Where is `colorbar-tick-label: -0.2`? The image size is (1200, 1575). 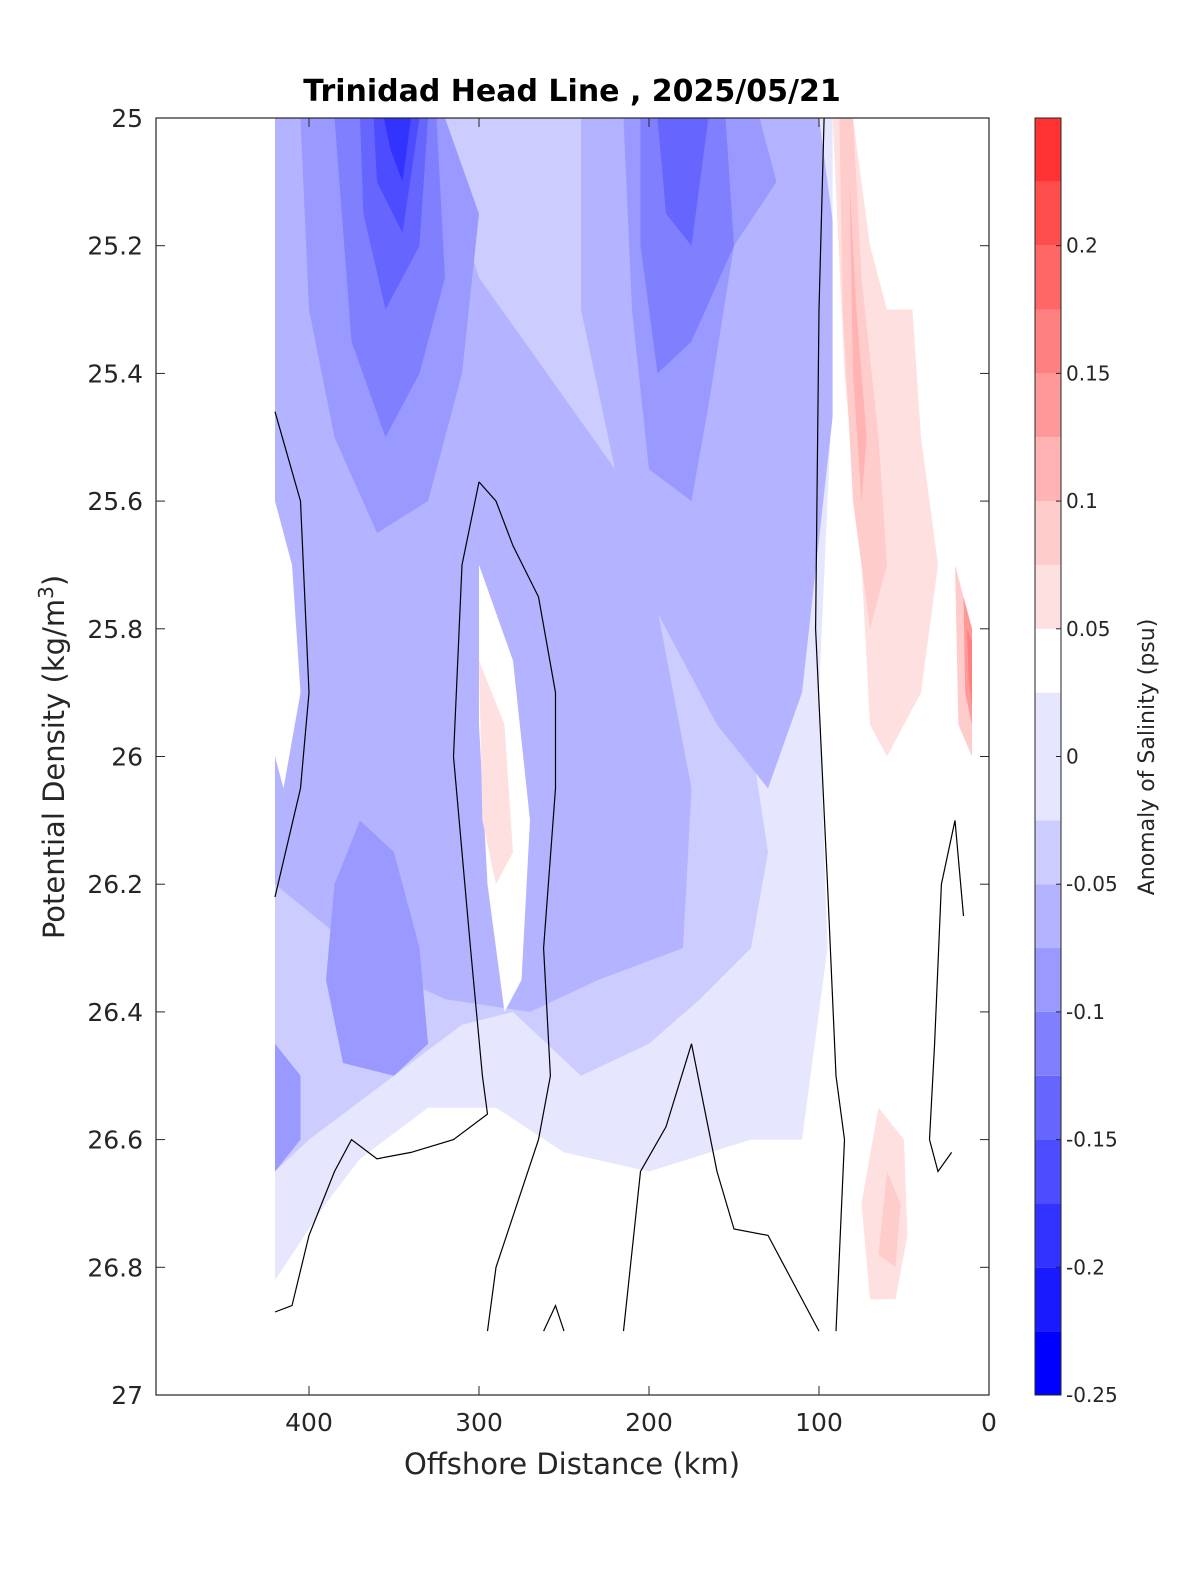 colorbar-tick-label: -0.2 is located at coordinates (1085, 1267).